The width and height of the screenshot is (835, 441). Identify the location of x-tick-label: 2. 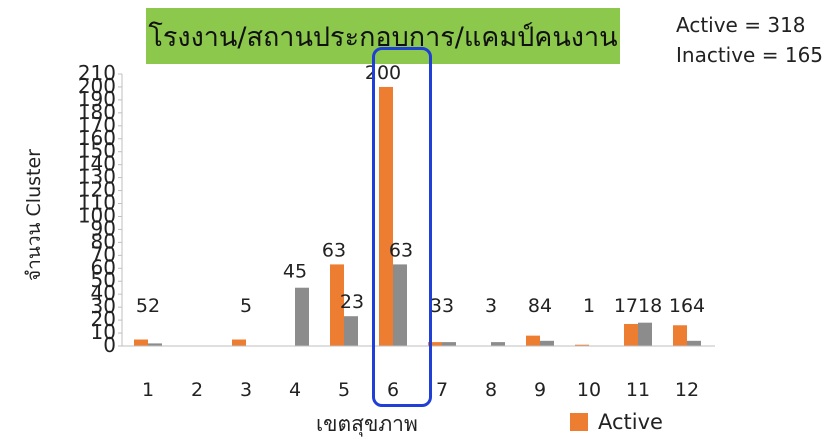
(197, 390).